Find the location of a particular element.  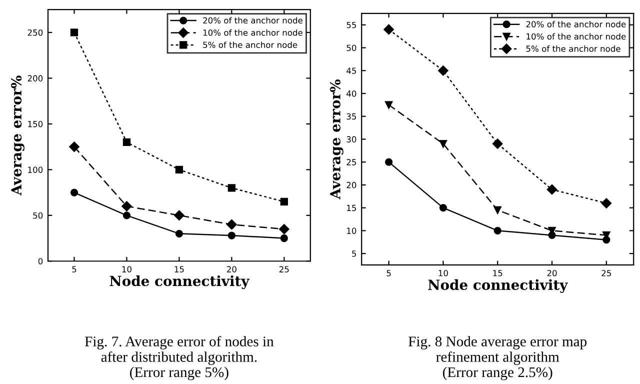

y-tick-label: 45 is located at coordinates (351, 71).